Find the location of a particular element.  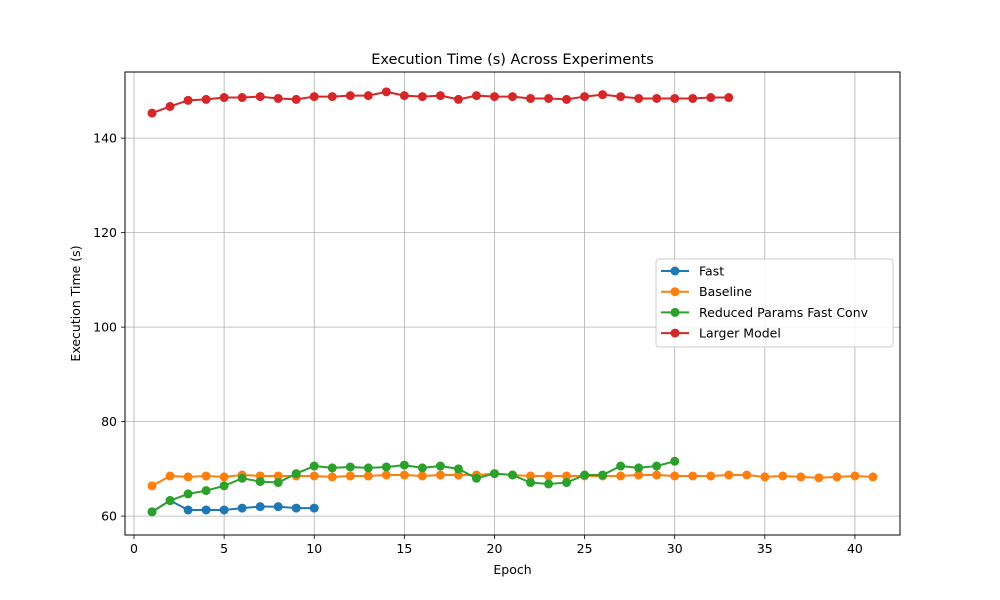

y-tick-label: 120 is located at coordinates (105, 232).